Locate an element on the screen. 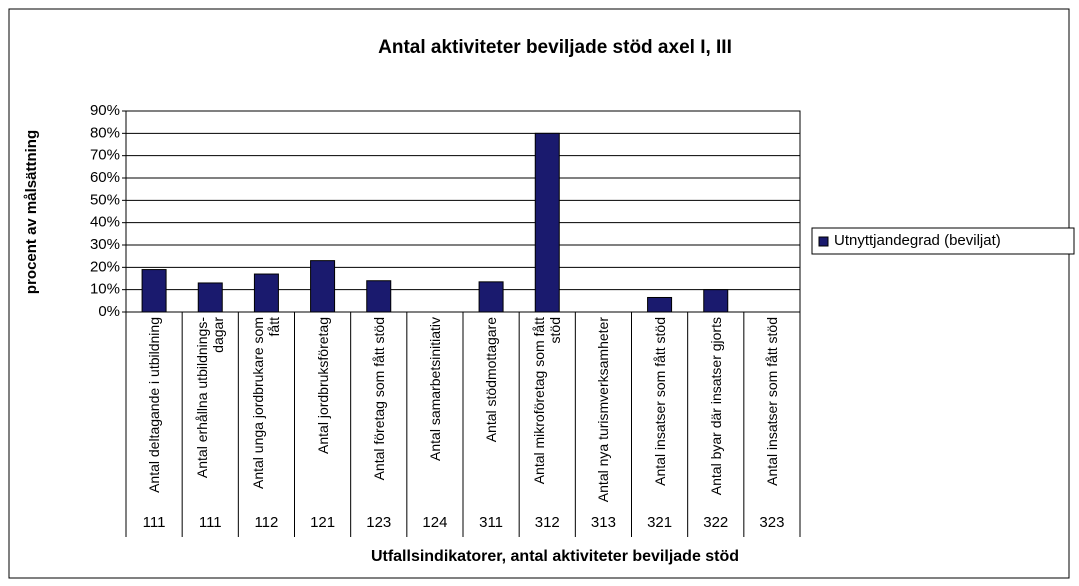 This screenshot has height=586, width=1079. x-tick-label: Antal stödmottagare is located at coordinates (491, 380).